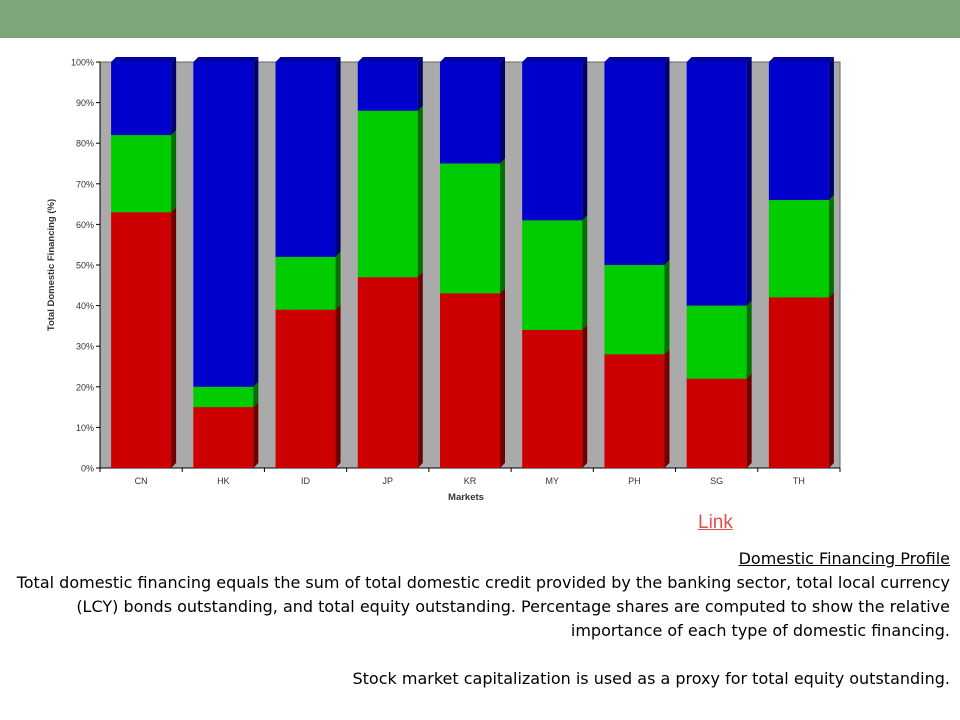 Image resolution: width=960 pixels, height=720 pixels. I want to click on bar-HK-equity, so click(223, 224).